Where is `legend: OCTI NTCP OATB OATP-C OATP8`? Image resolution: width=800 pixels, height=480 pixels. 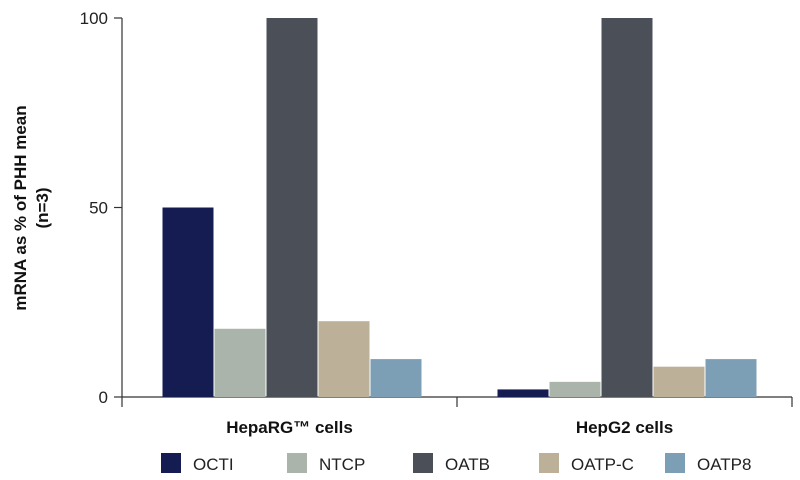
legend: OCTI NTCP OATB OATP-C OATP8 is located at coordinates (456, 463).